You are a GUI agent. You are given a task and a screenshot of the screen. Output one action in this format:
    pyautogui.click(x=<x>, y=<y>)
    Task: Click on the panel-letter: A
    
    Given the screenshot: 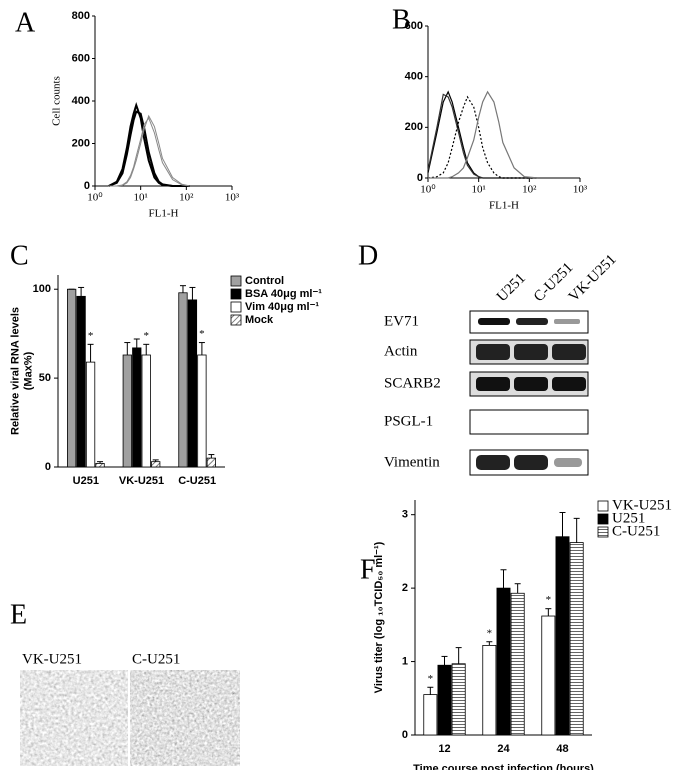 What is the action you would take?
    pyautogui.click(x=25, y=22)
    